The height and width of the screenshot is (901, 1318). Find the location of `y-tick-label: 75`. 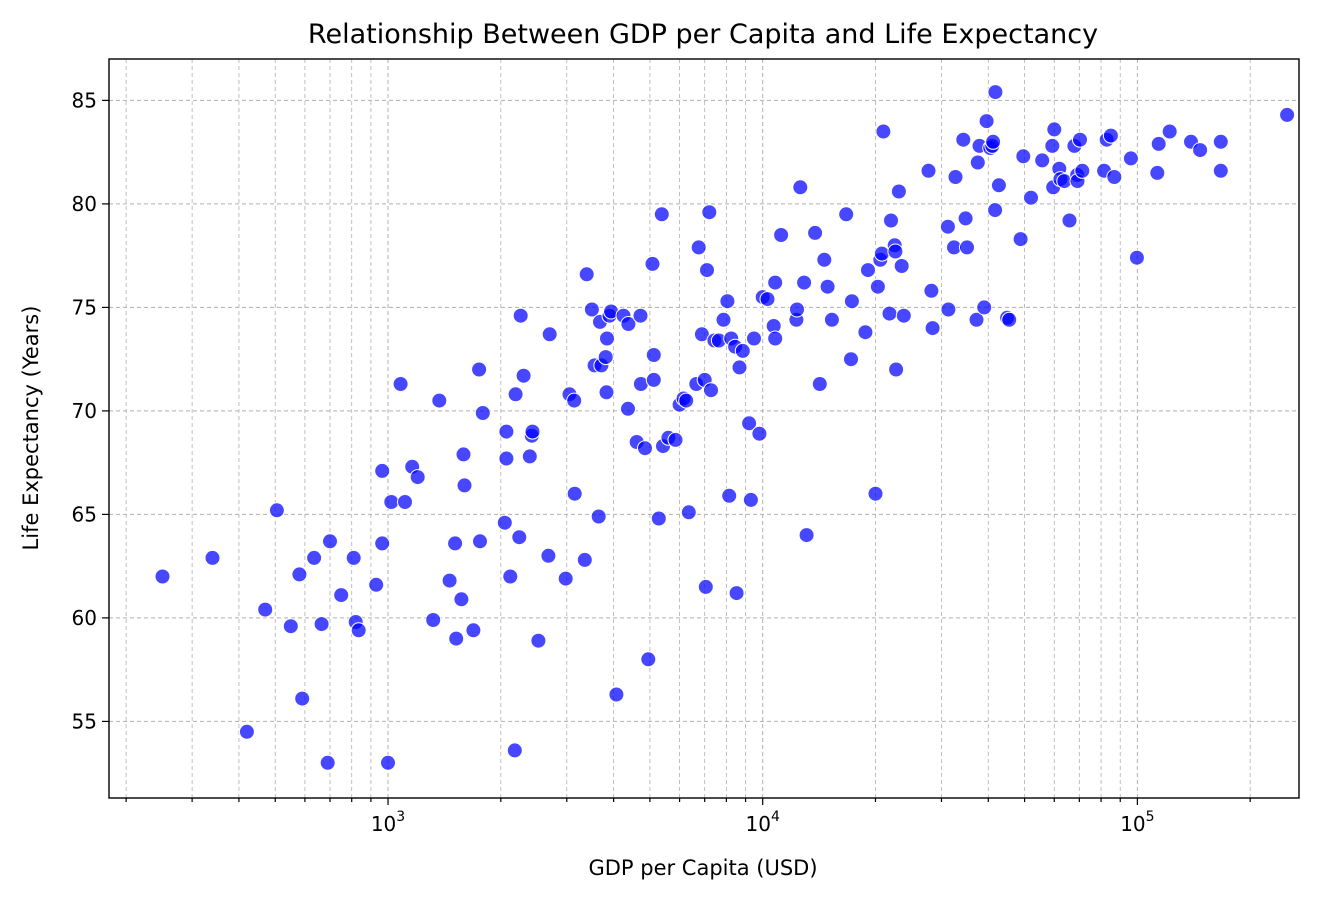

y-tick-label: 75 is located at coordinates (84, 307).